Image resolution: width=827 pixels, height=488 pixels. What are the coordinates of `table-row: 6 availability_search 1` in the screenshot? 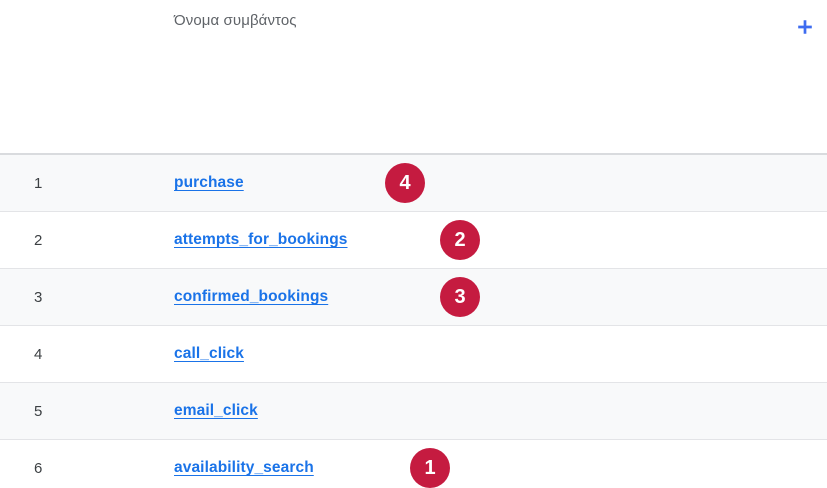 It's located at (413, 464).